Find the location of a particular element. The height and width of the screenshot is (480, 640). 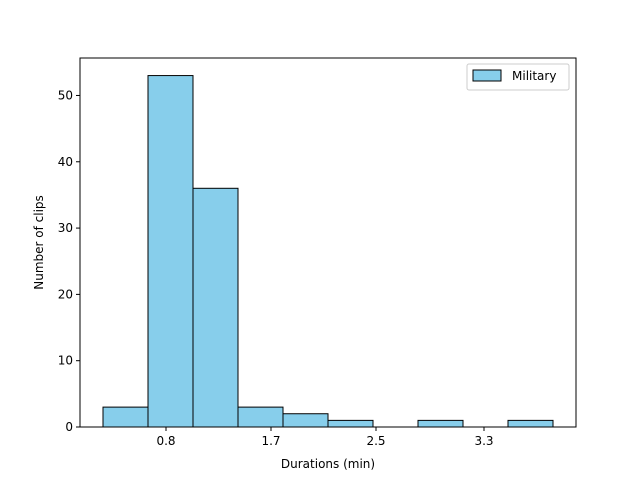

x-tick-label: 3.3 is located at coordinates (483, 441).